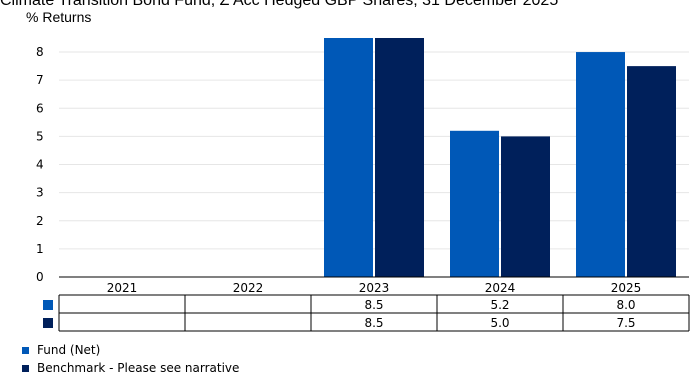 This screenshot has height=377, width=691. What do you see at coordinates (48, 305) in the screenshot?
I see `table-swatch-fund` at bounding box center [48, 305].